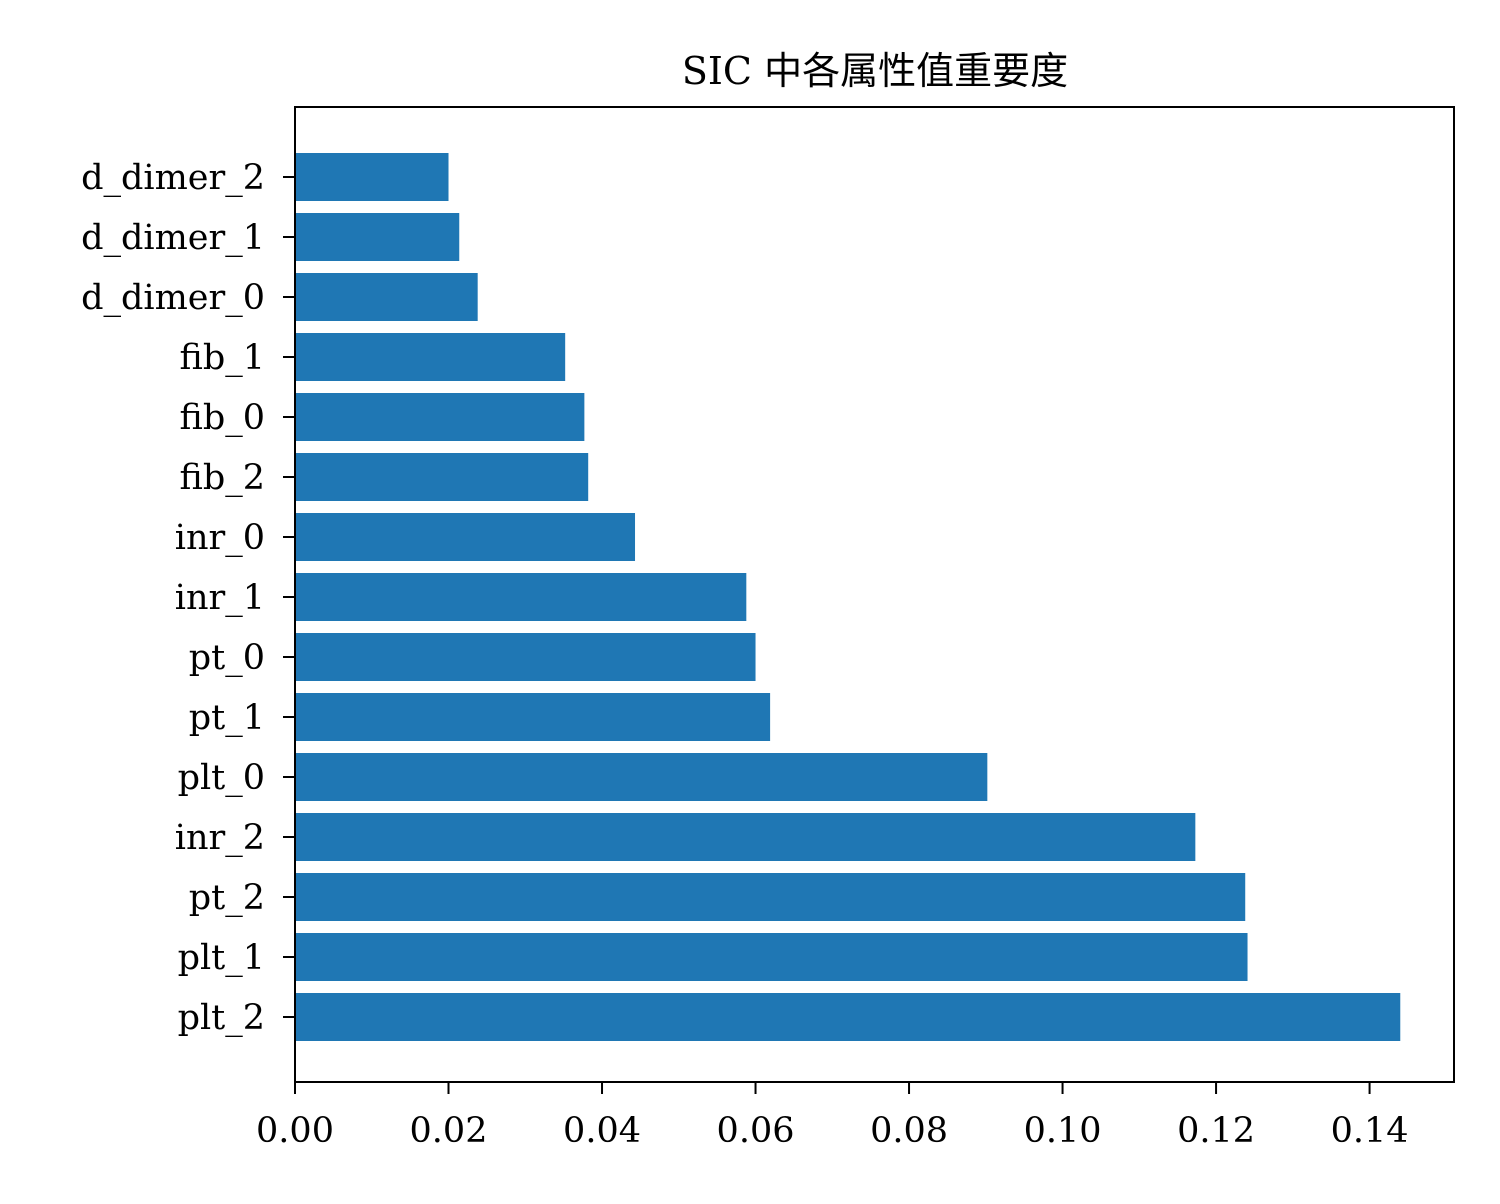 The width and height of the screenshot is (1500, 1204). What do you see at coordinates (220, 538) in the screenshot?
I see `y-tick-label: inr_0` at bounding box center [220, 538].